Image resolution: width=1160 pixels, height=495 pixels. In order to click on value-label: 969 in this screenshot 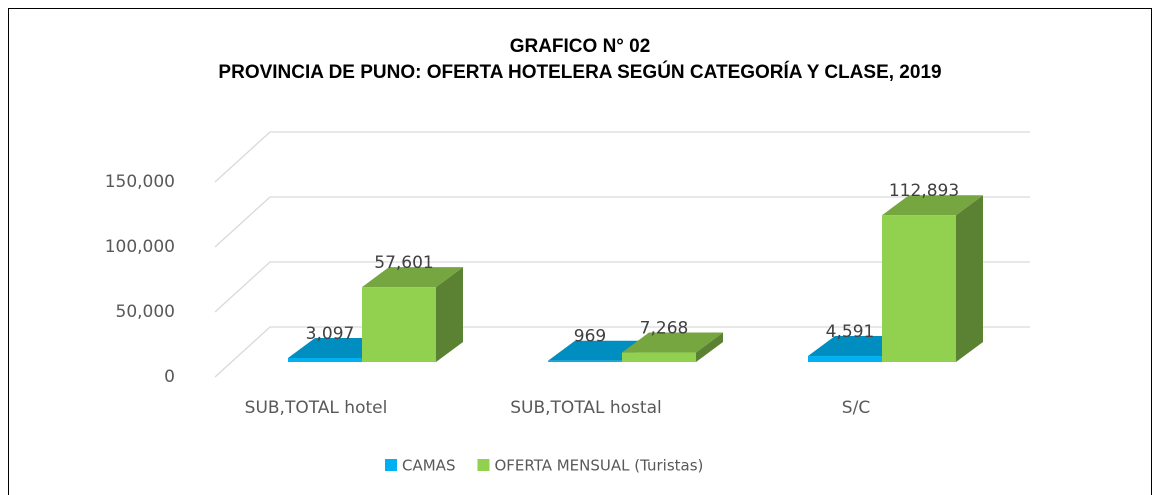, I will do `click(590, 337)`.